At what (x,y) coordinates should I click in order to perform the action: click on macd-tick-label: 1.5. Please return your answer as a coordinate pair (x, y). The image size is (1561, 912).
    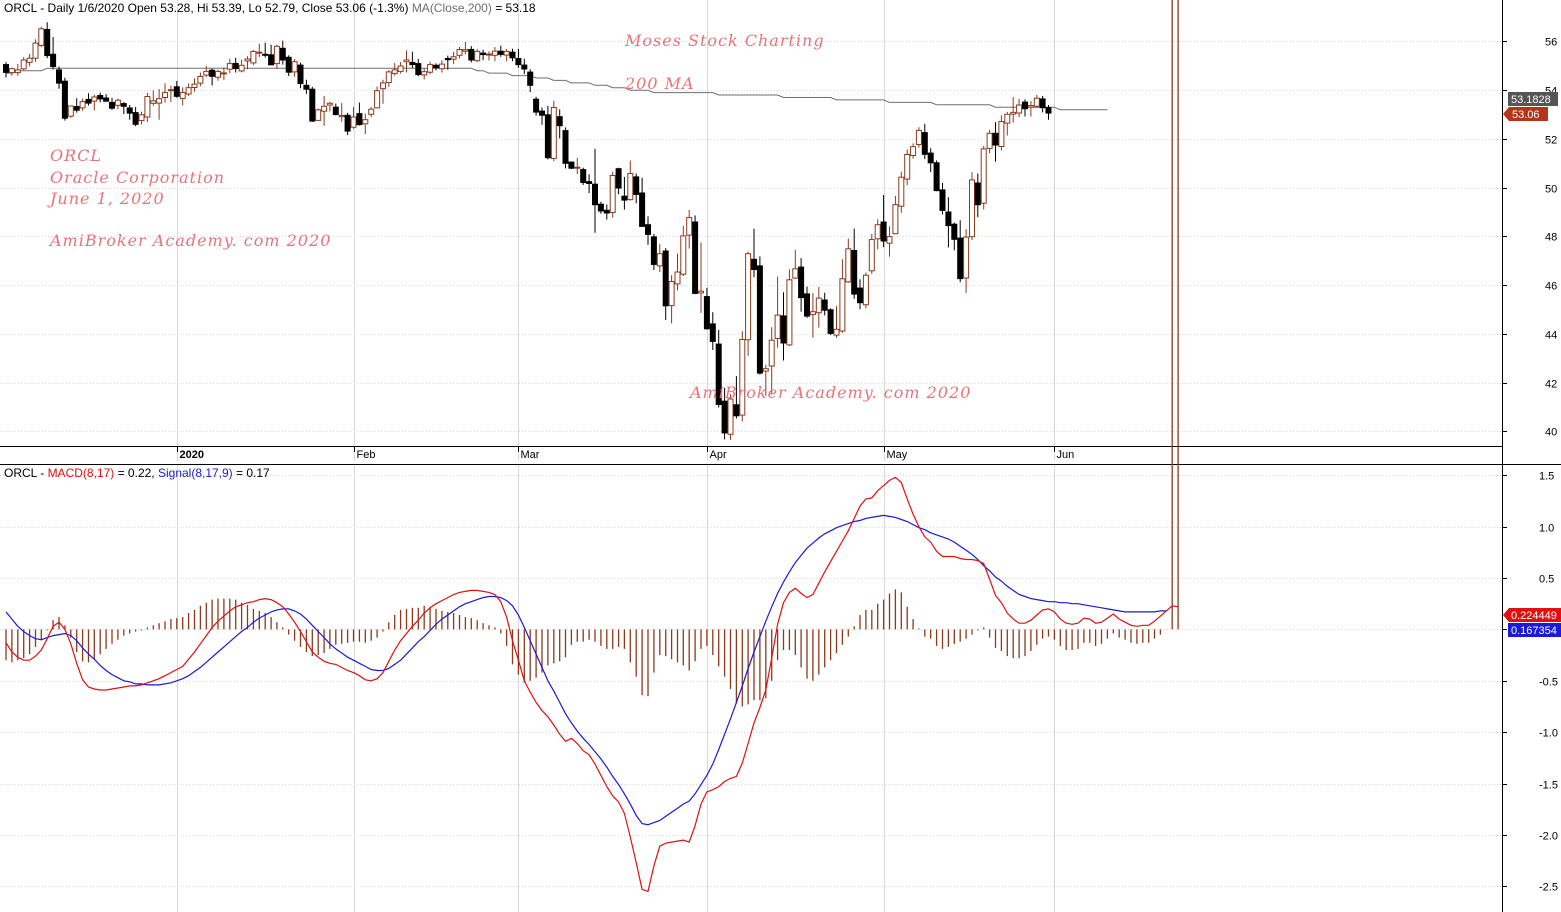
    Looking at the image, I should click on (1546, 477).